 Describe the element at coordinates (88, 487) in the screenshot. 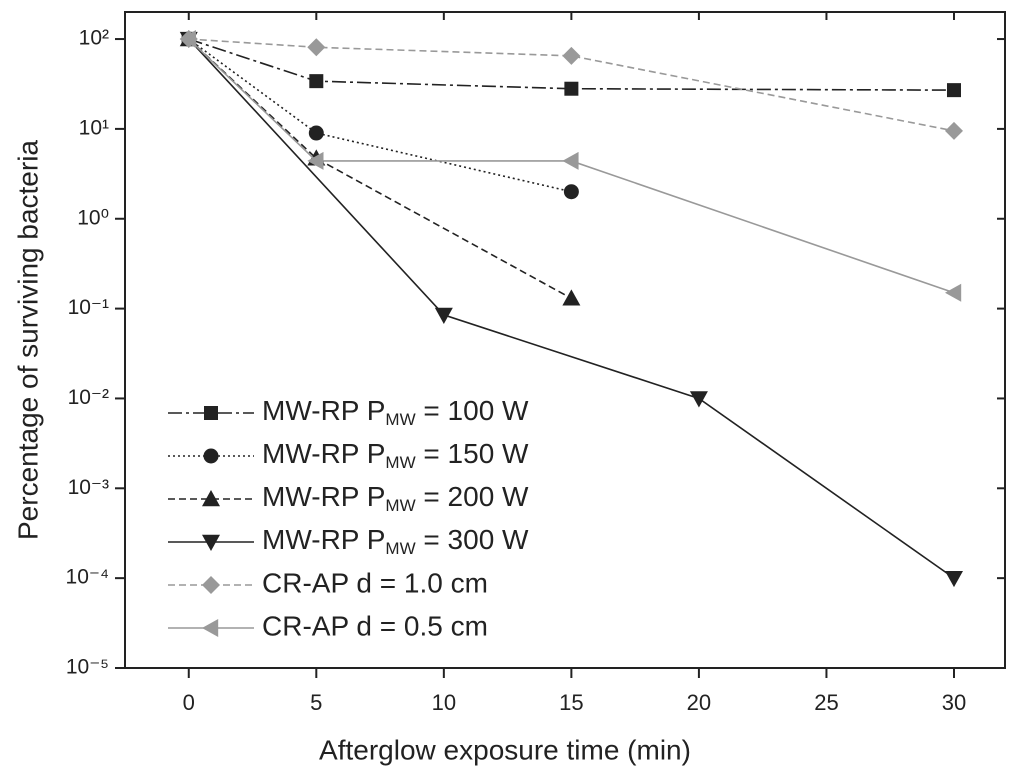

I see `y-tick-label: 10⁻³` at that location.